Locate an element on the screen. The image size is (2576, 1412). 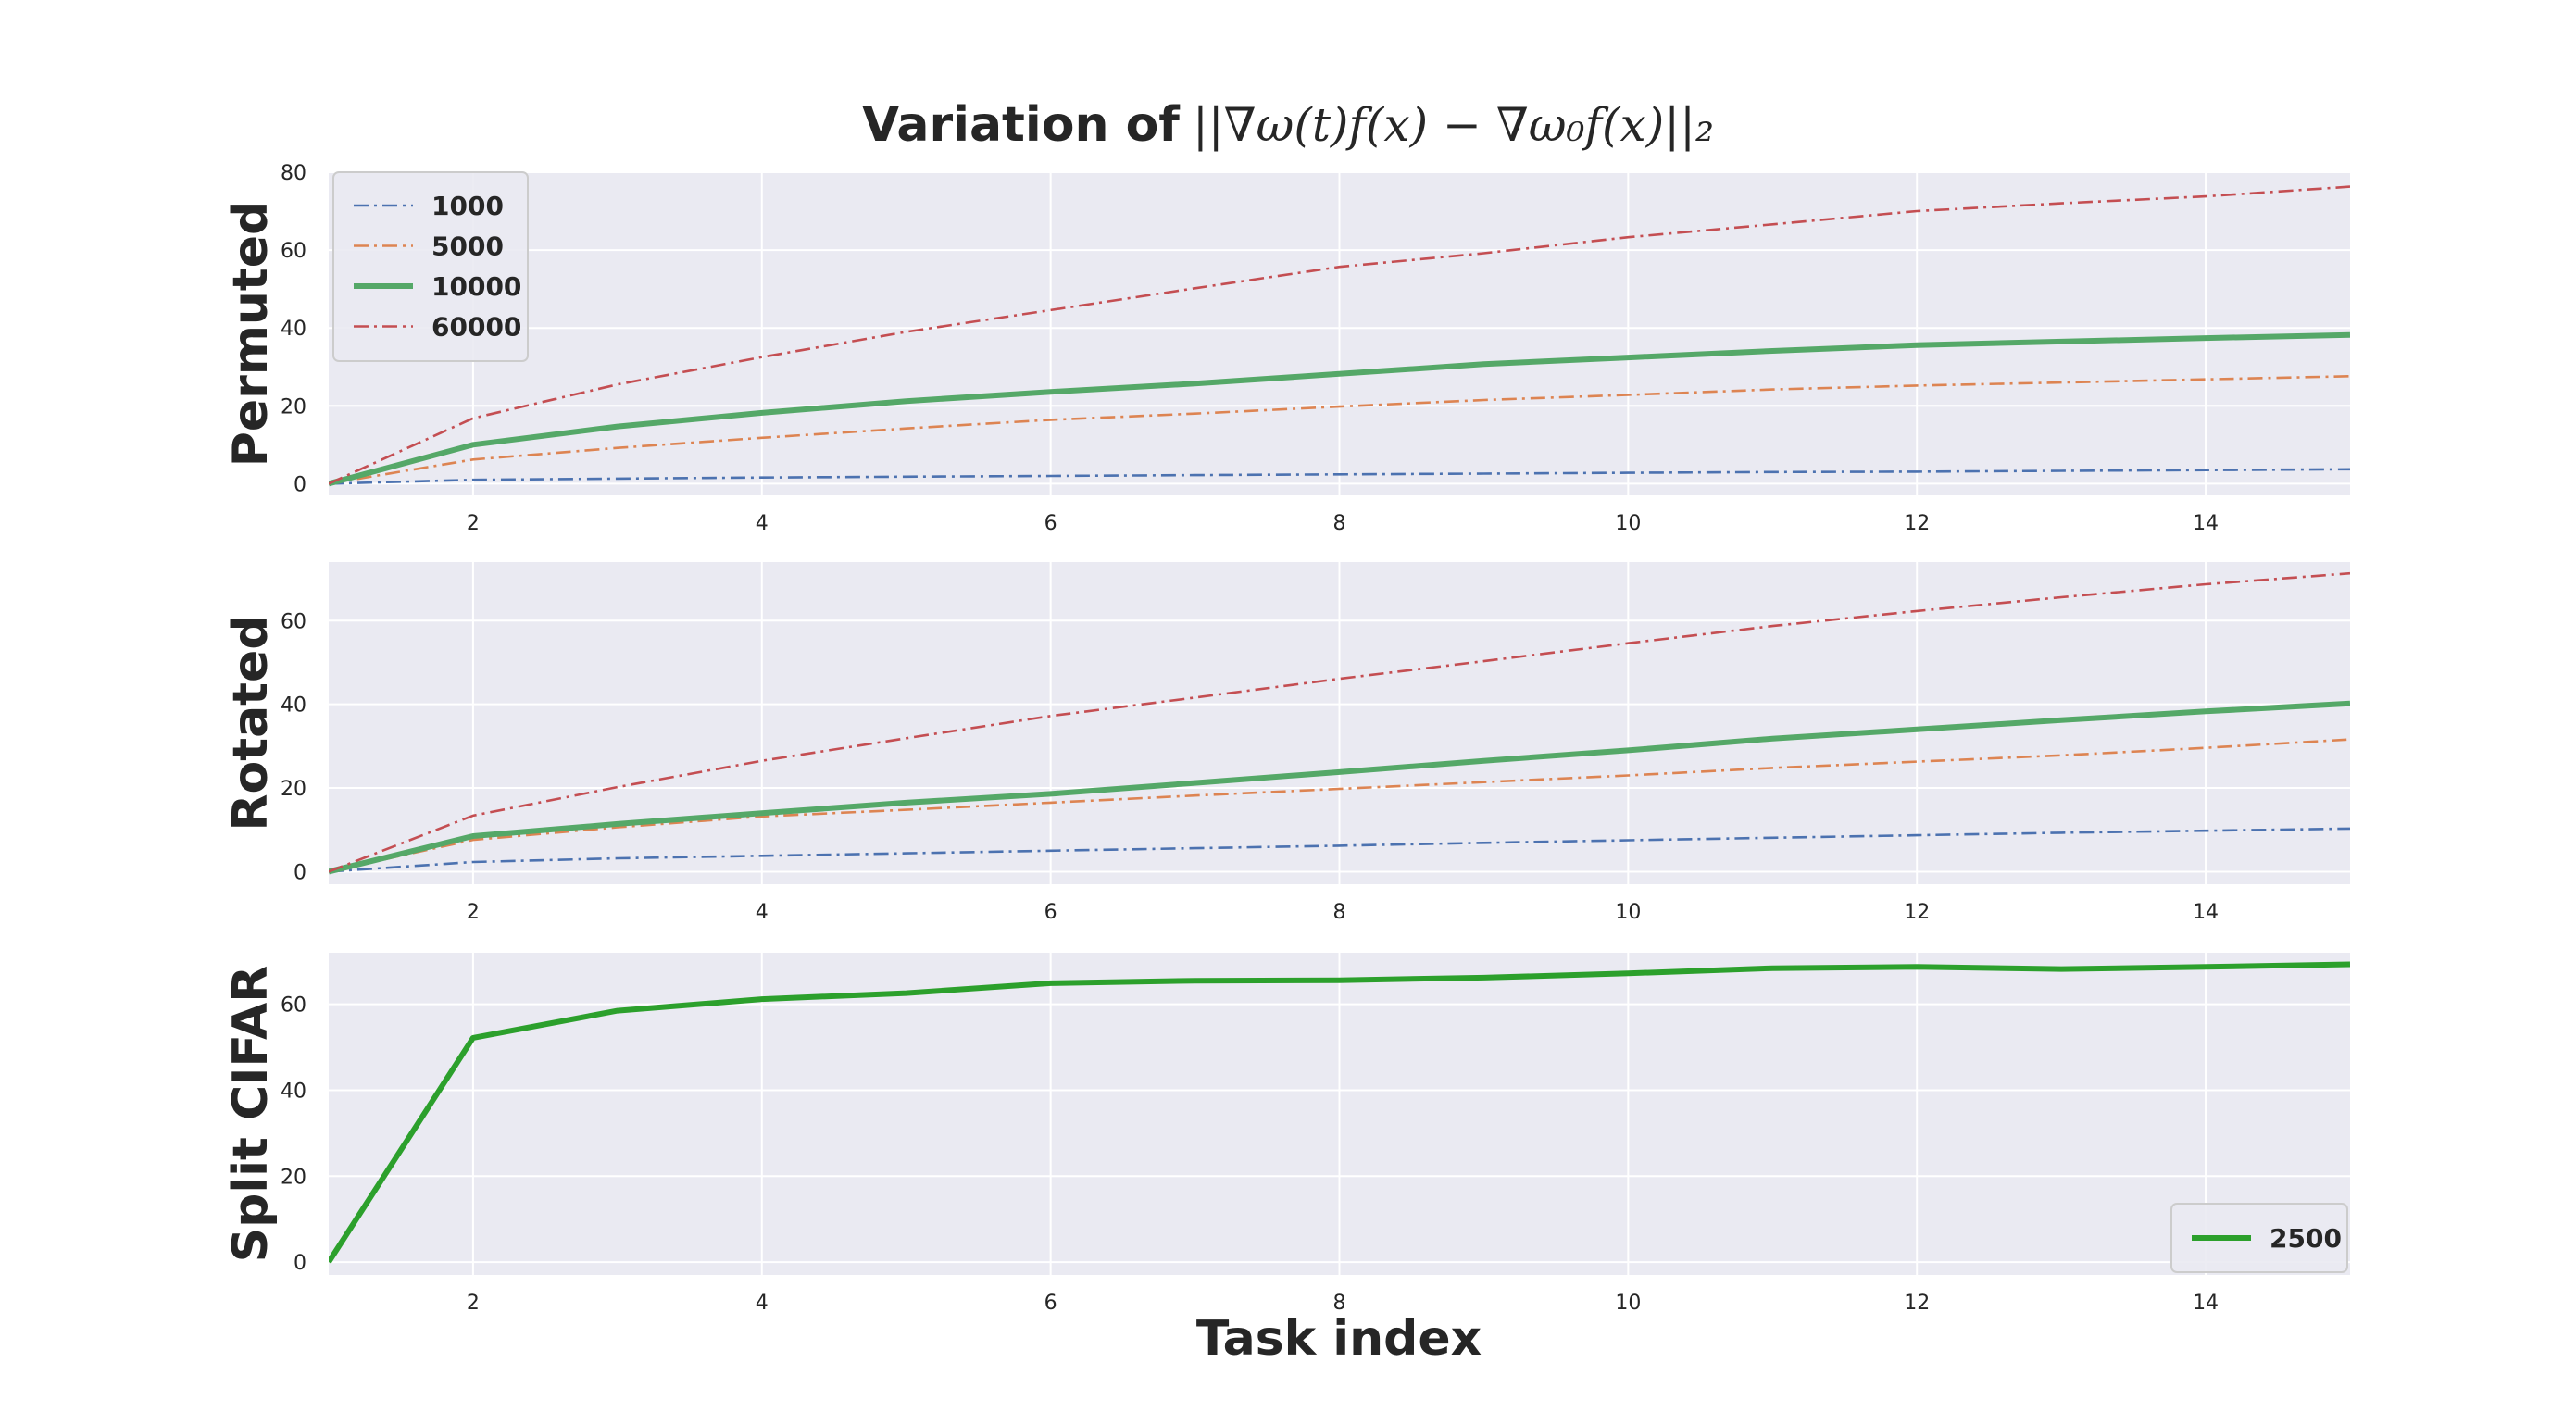
legend: 1000 5000 10000 60000 is located at coordinates (430, 267).